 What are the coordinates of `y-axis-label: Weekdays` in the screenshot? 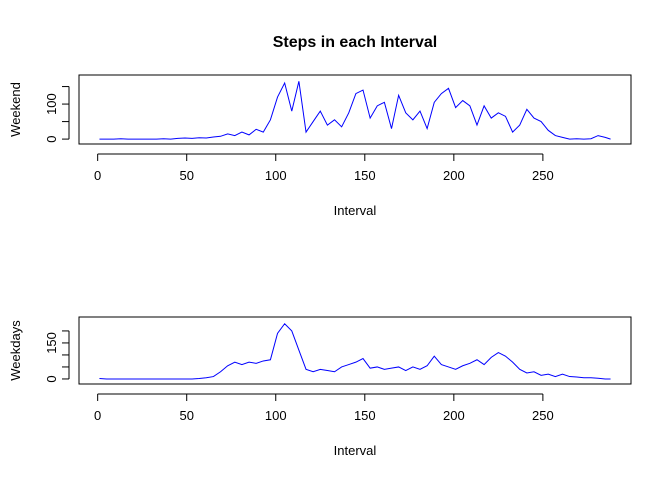 It's located at (15, 350).